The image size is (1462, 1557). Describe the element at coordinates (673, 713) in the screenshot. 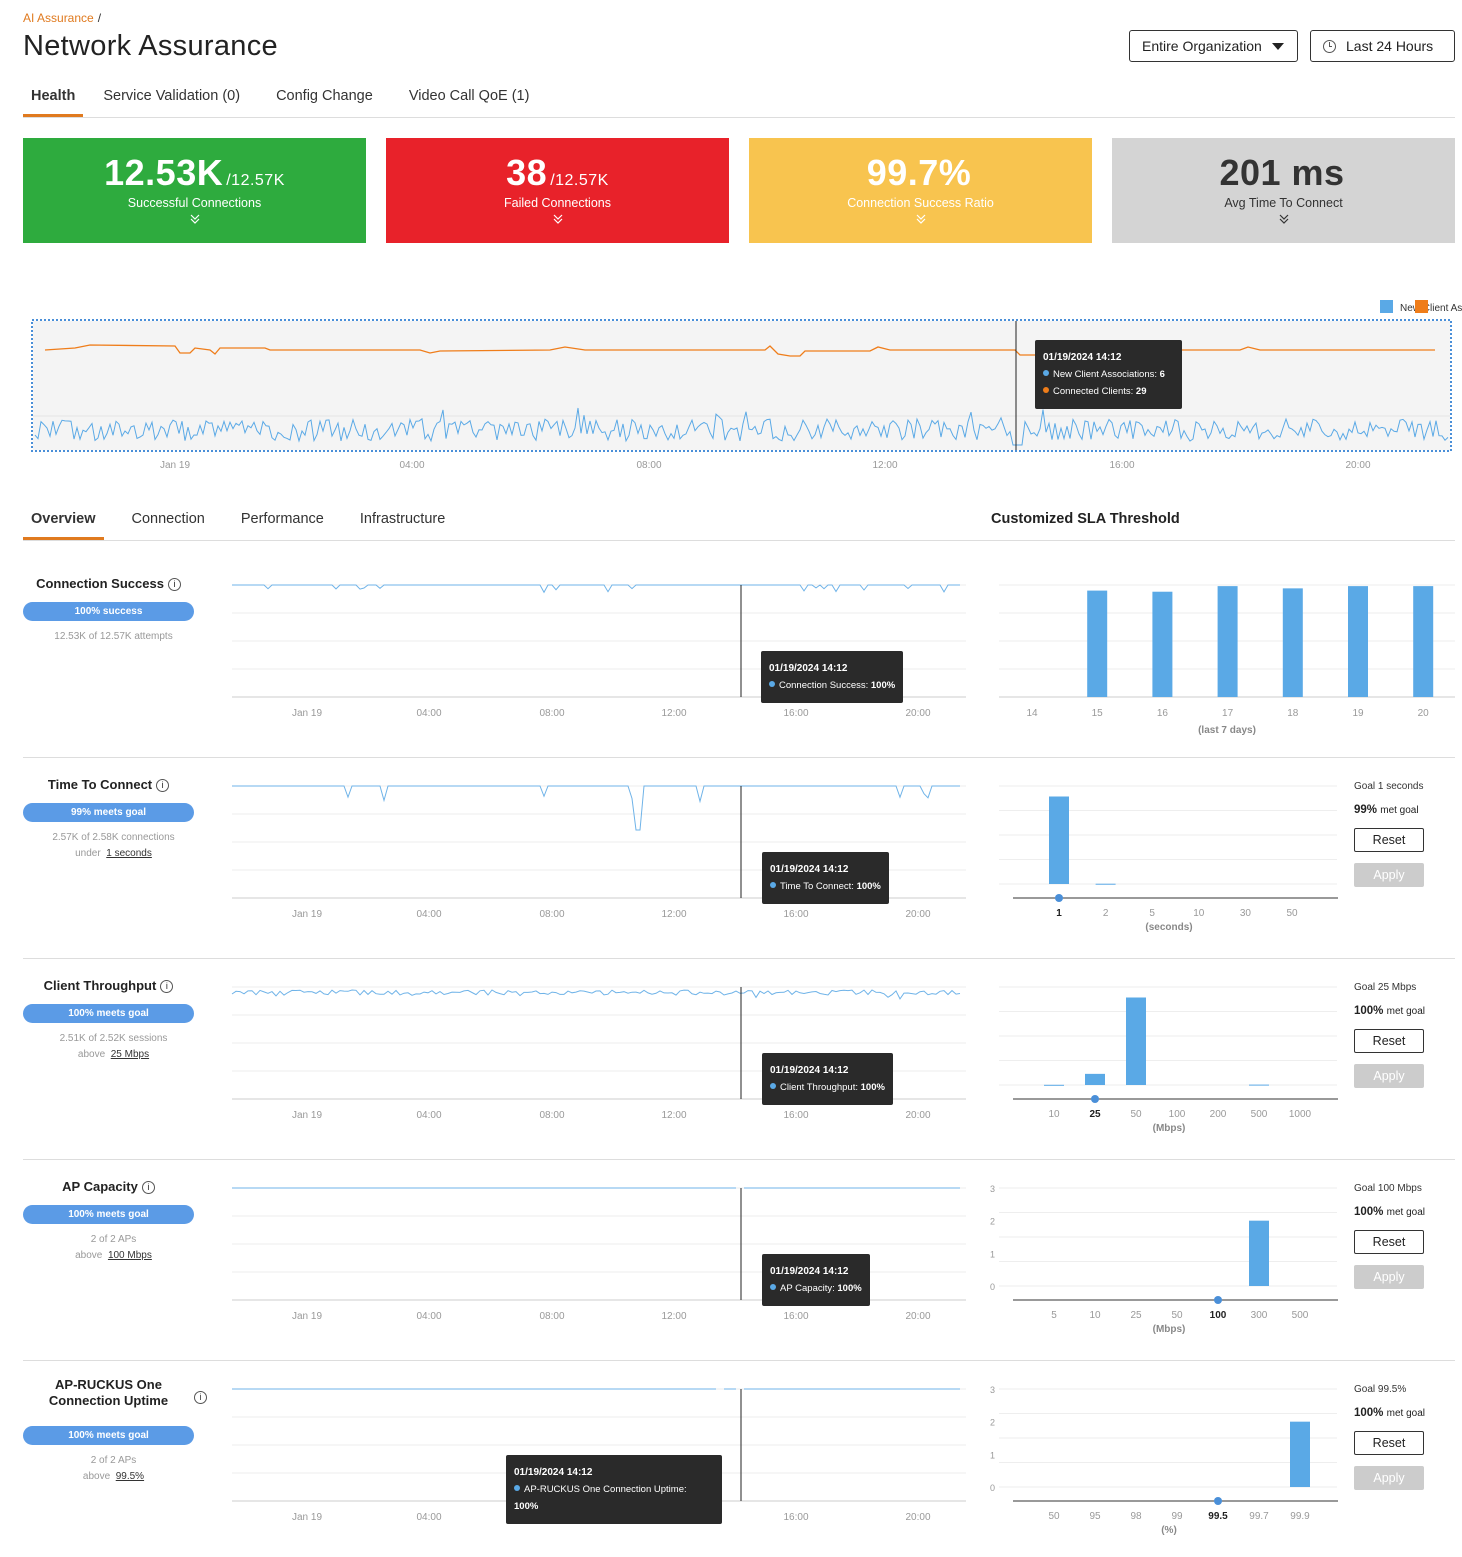

I see `x-tick: 12:00` at that location.